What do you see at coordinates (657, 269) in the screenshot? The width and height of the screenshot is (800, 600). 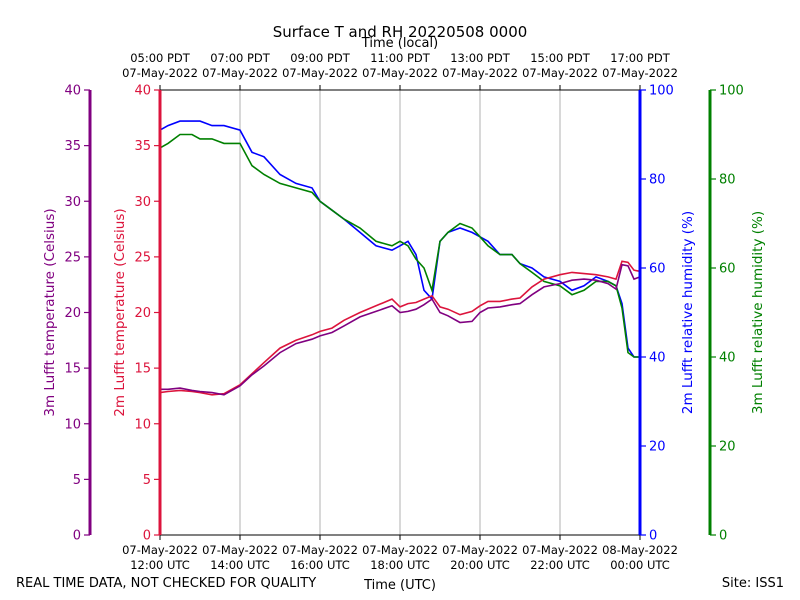 I see `y-tick-label-rh2m: 60` at bounding box center [657, 269].